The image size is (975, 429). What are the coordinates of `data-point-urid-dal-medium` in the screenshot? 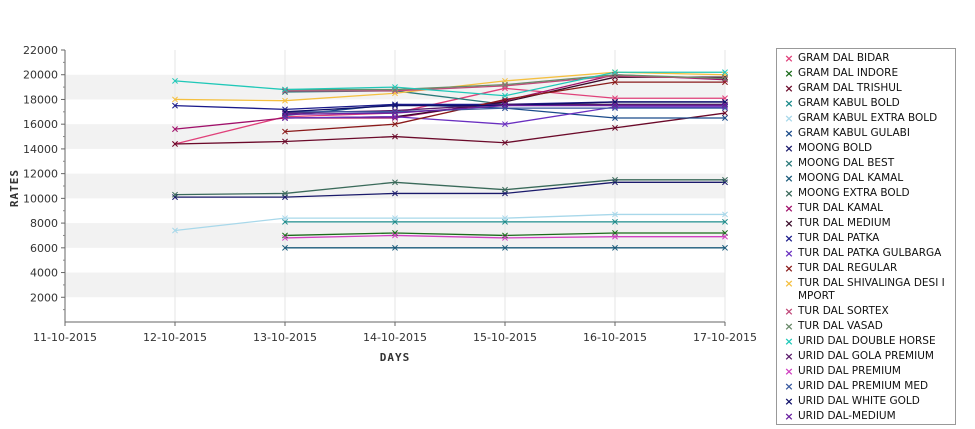 It's located at (615, 105).